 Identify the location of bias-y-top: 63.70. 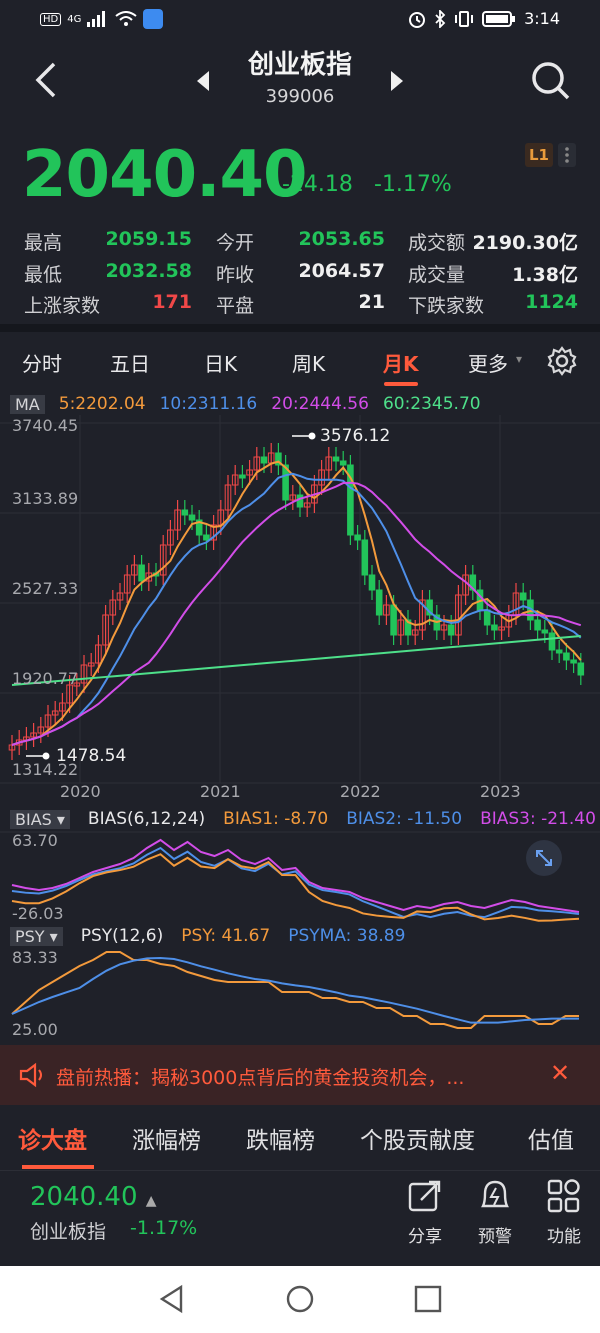
(35, 840).